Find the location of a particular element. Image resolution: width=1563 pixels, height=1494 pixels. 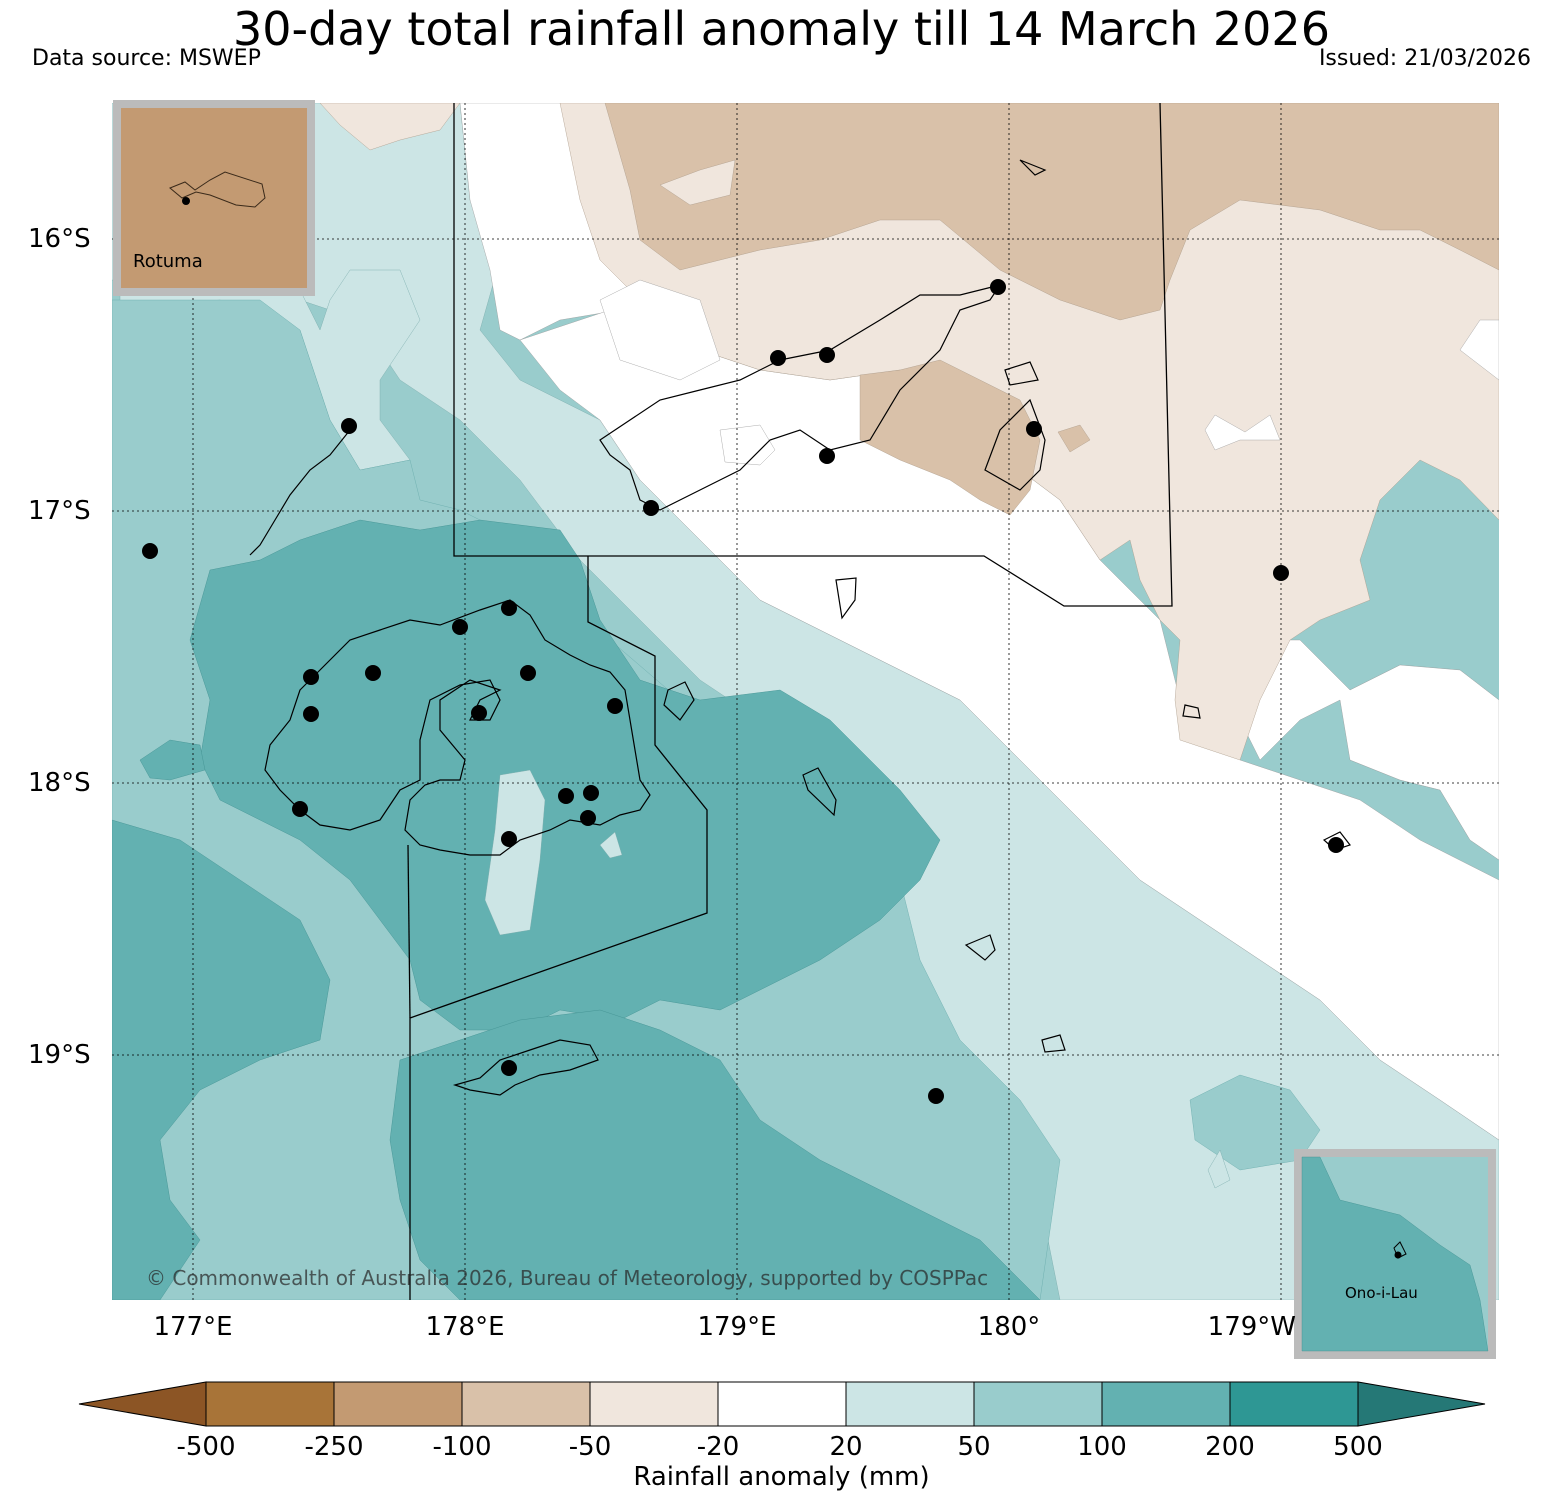

lat-label-17S: 17°S is located at coordinates (59, 511).